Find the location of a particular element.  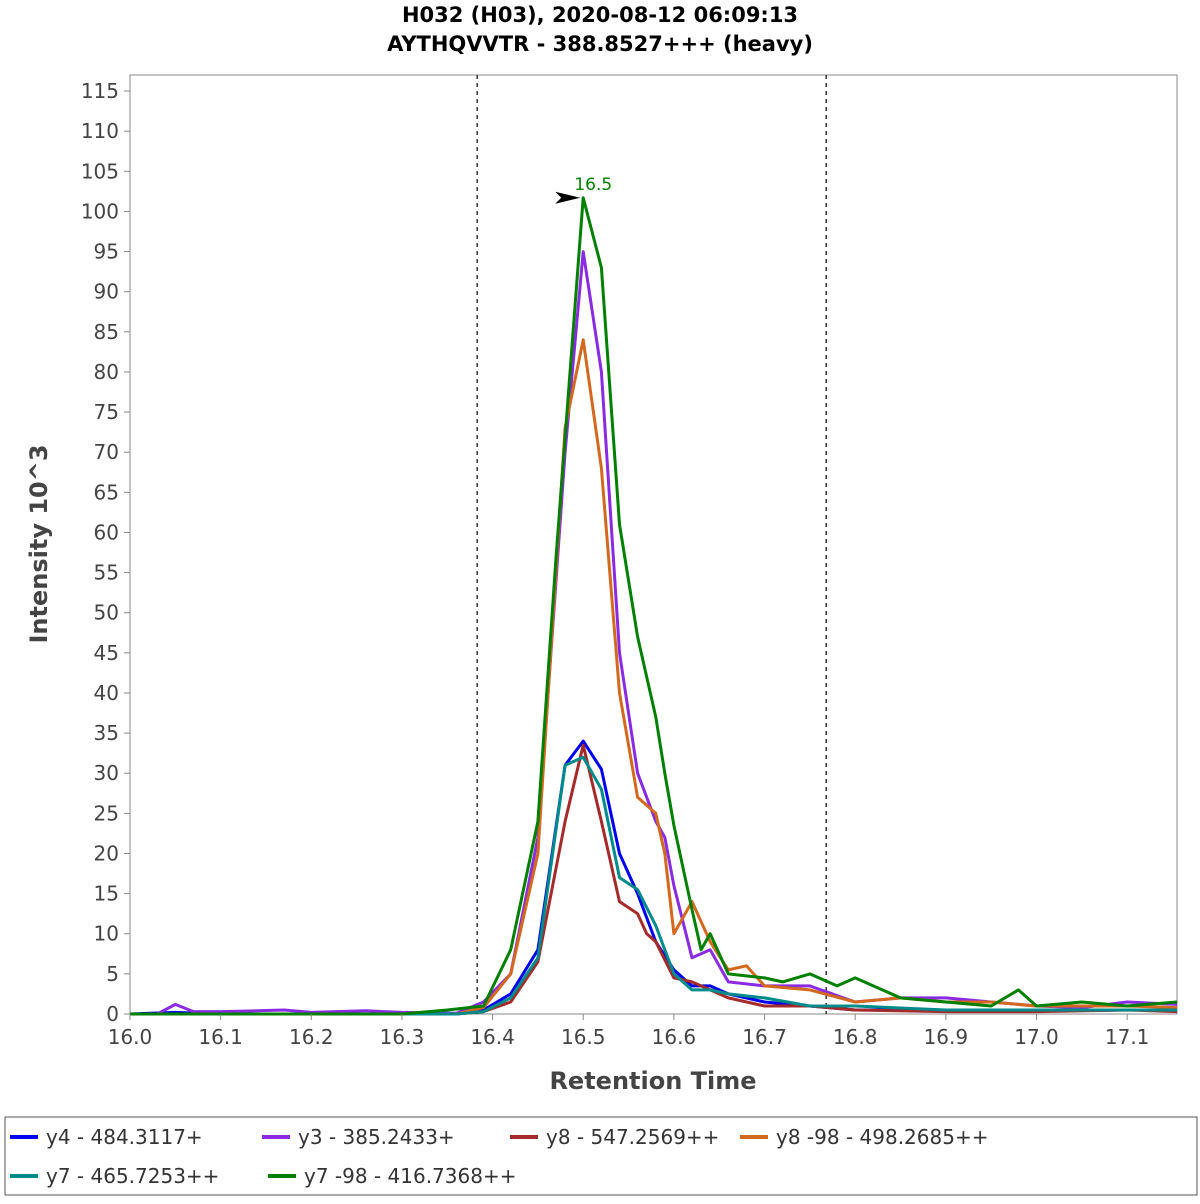

y-tick-label: 40 is located at coordinates (106, 693).